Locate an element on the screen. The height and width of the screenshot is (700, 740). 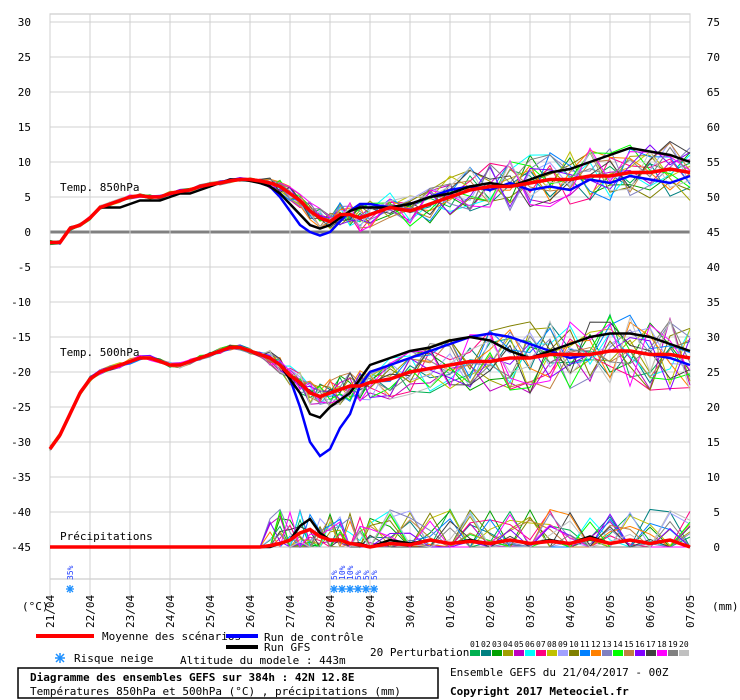
date-label: 24/04 is located at coordinates (170, 611).